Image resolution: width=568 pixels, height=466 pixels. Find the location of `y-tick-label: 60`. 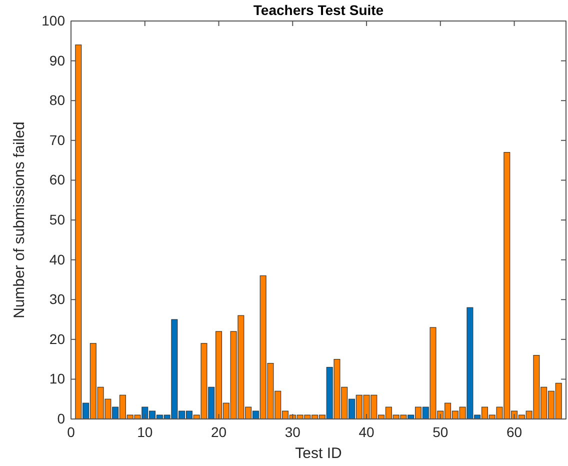

y-tick-label: 60 is located at coordinates (57, 180).